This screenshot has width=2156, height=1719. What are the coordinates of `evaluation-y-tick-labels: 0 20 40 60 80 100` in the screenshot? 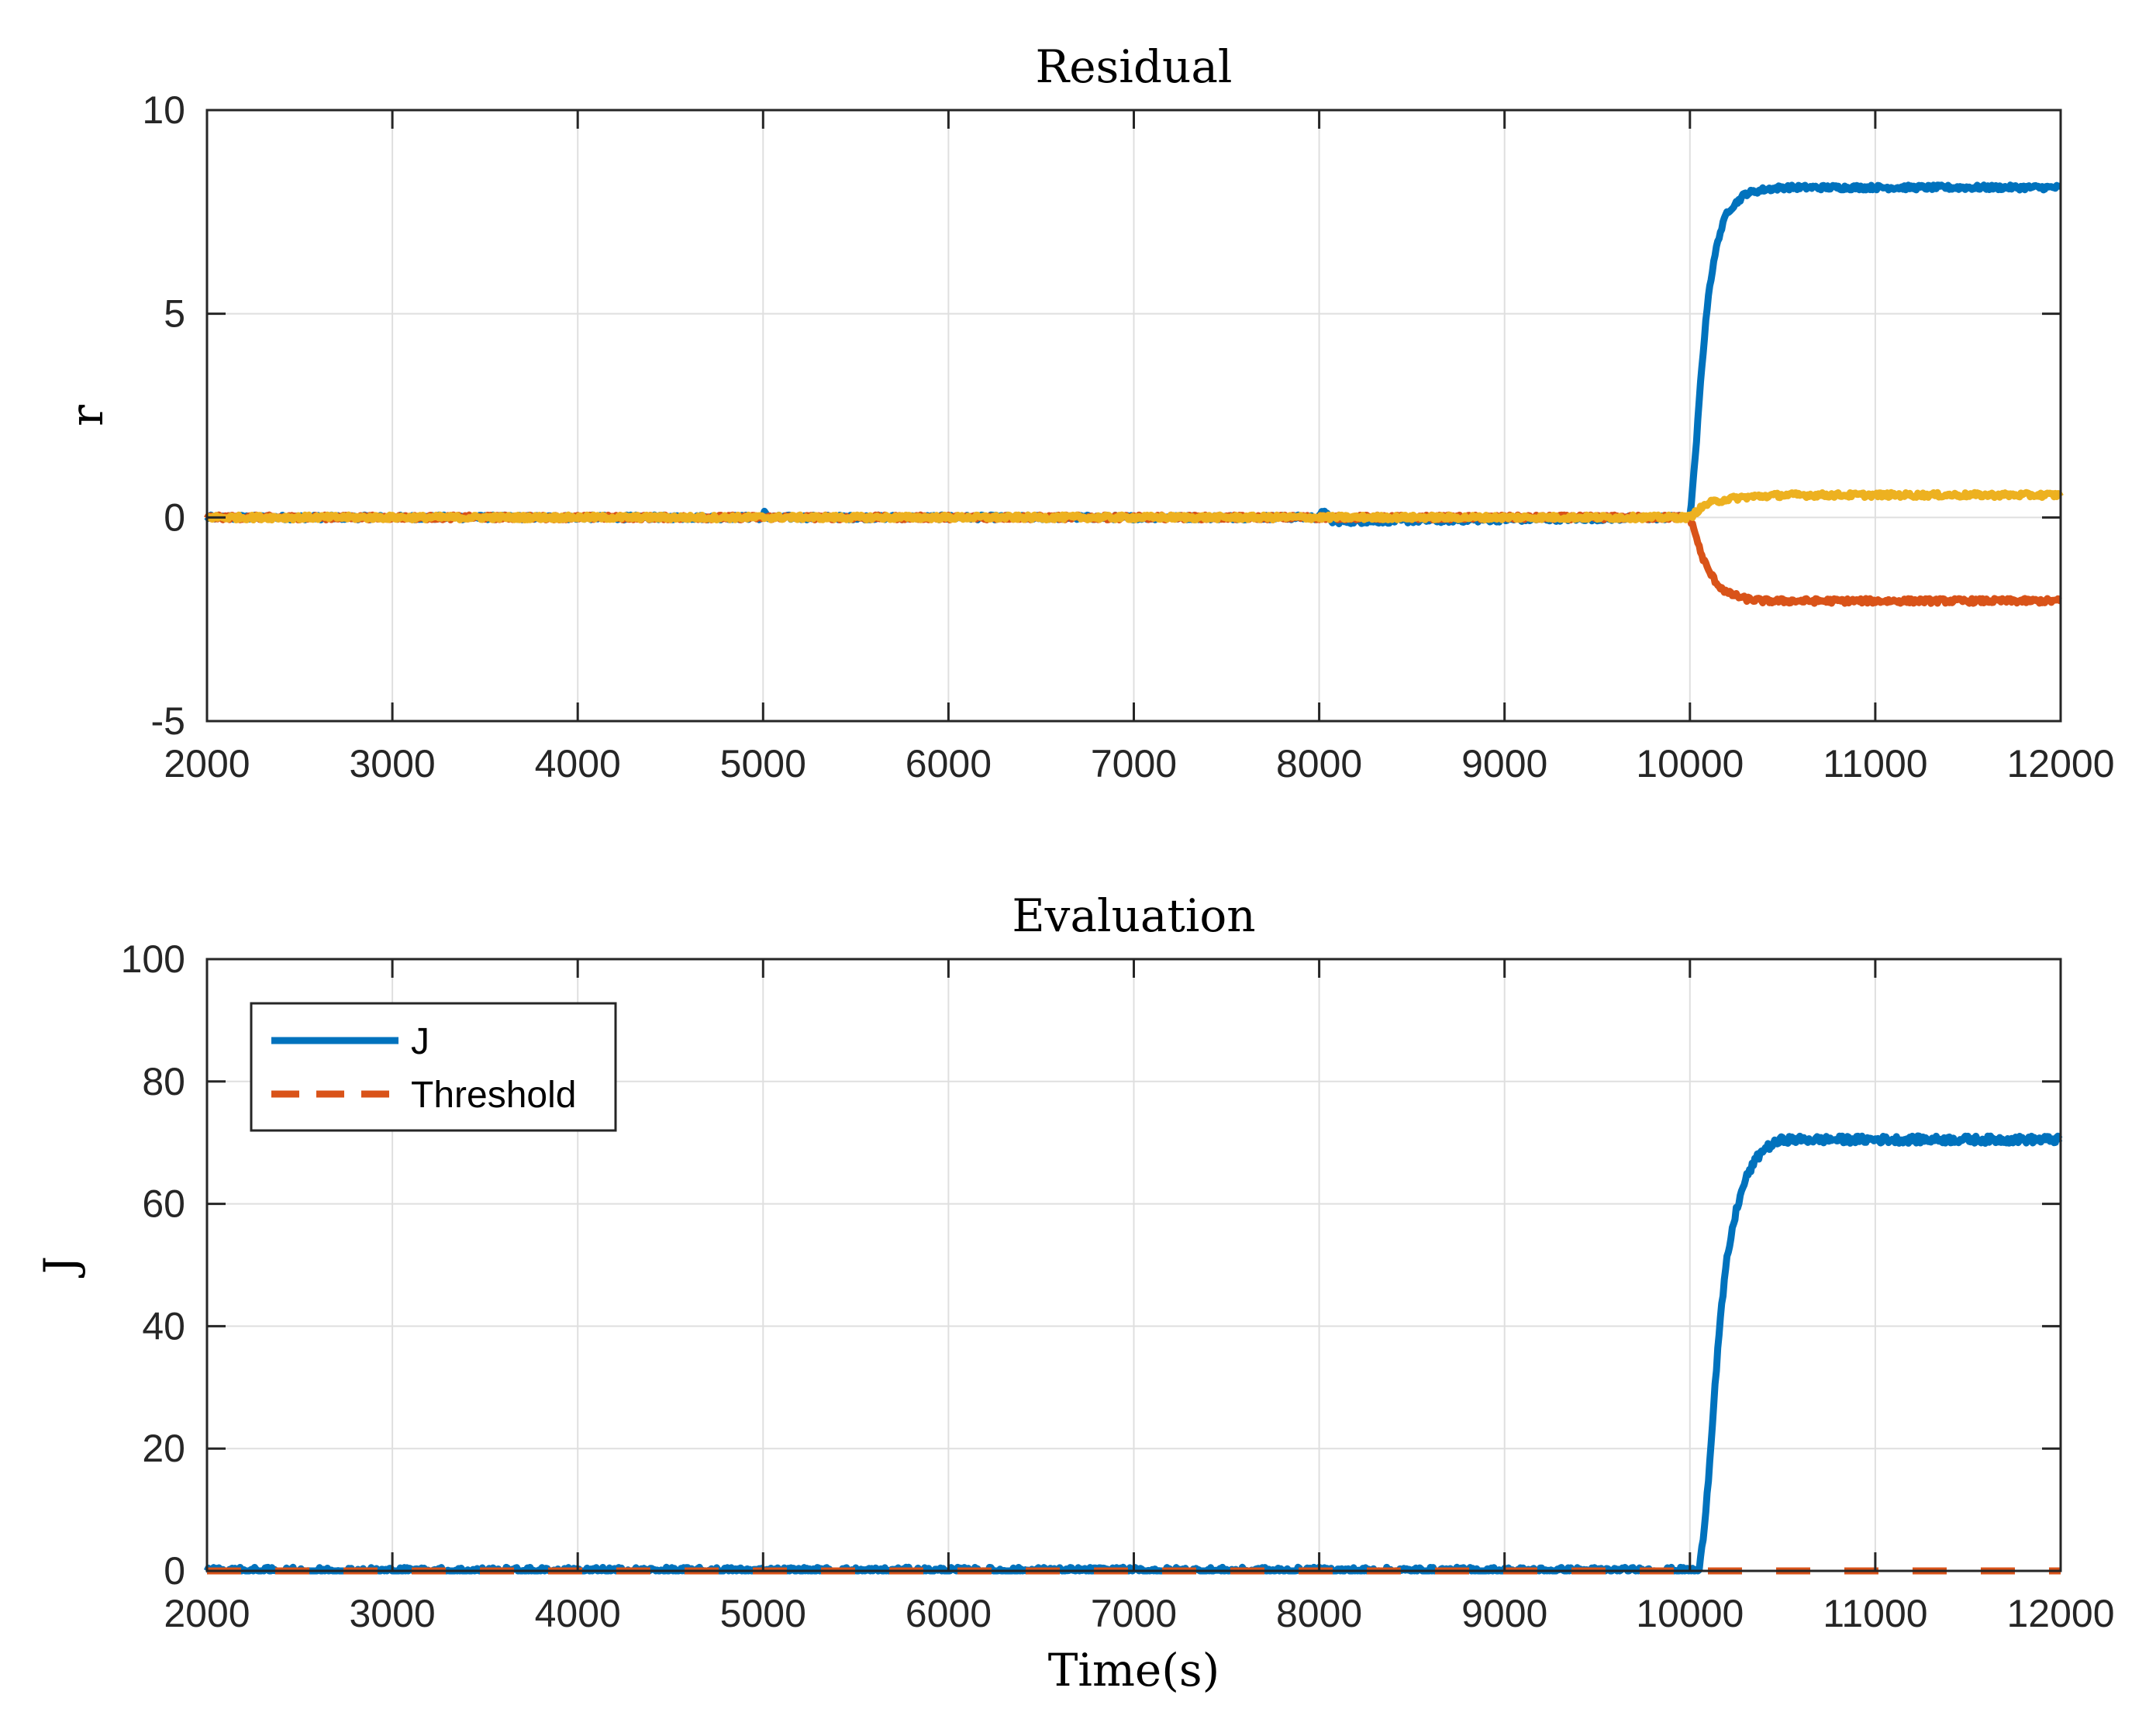 It's located at (153, 1265).